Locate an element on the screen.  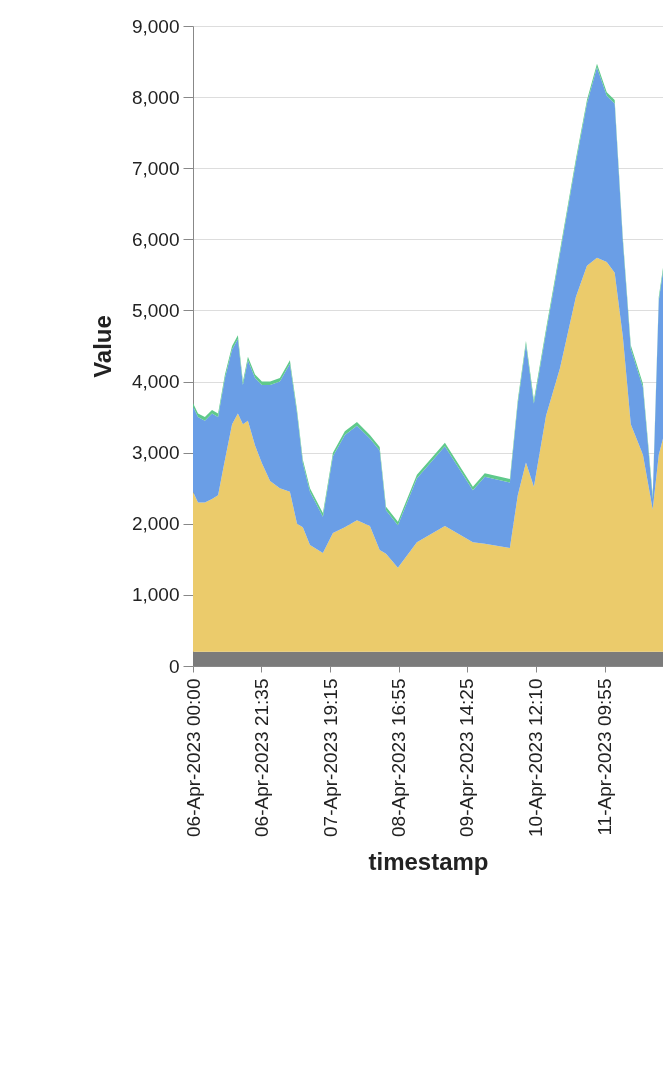
y-tick-label: 8,000 is located at coordinates (155, 97).